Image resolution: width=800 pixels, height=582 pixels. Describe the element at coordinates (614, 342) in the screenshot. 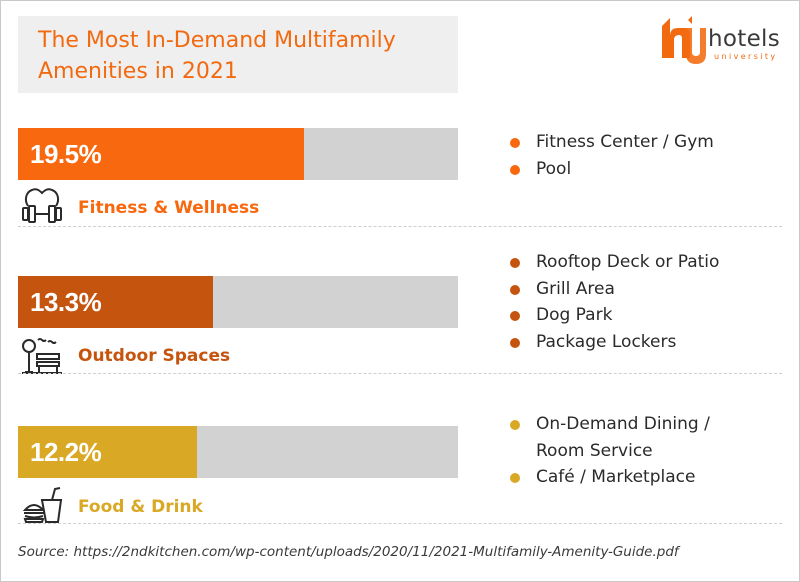

I see `list-item: Package Lockers` at that location.